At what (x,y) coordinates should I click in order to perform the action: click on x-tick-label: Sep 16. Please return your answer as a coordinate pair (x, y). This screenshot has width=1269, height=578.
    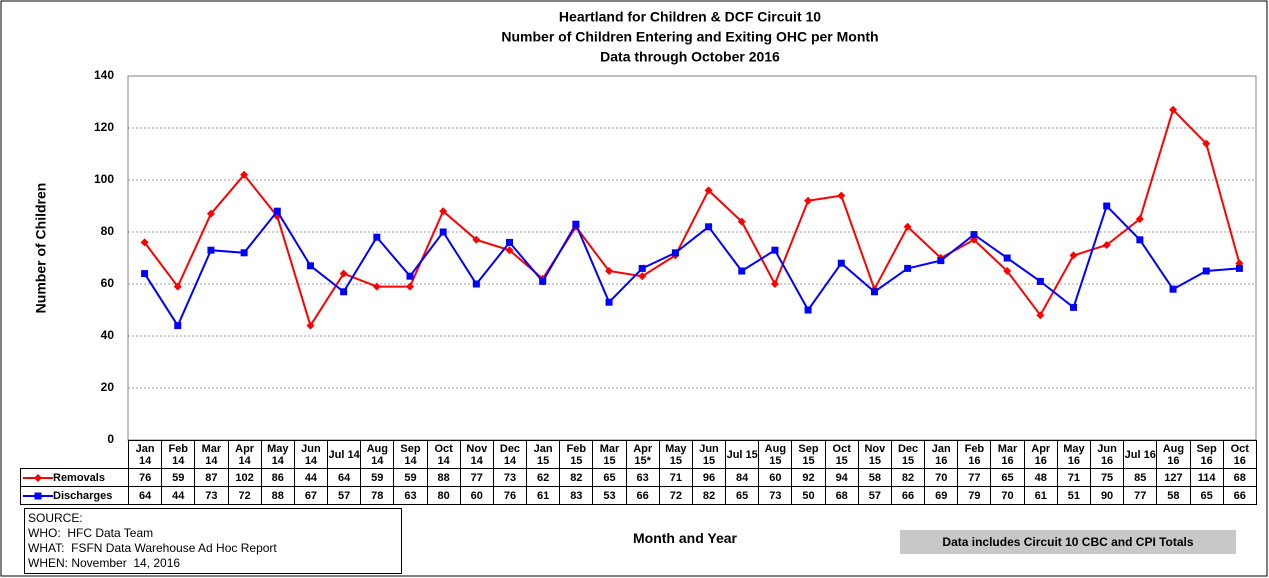
    Looking at the image, I should click on (1206, 454).